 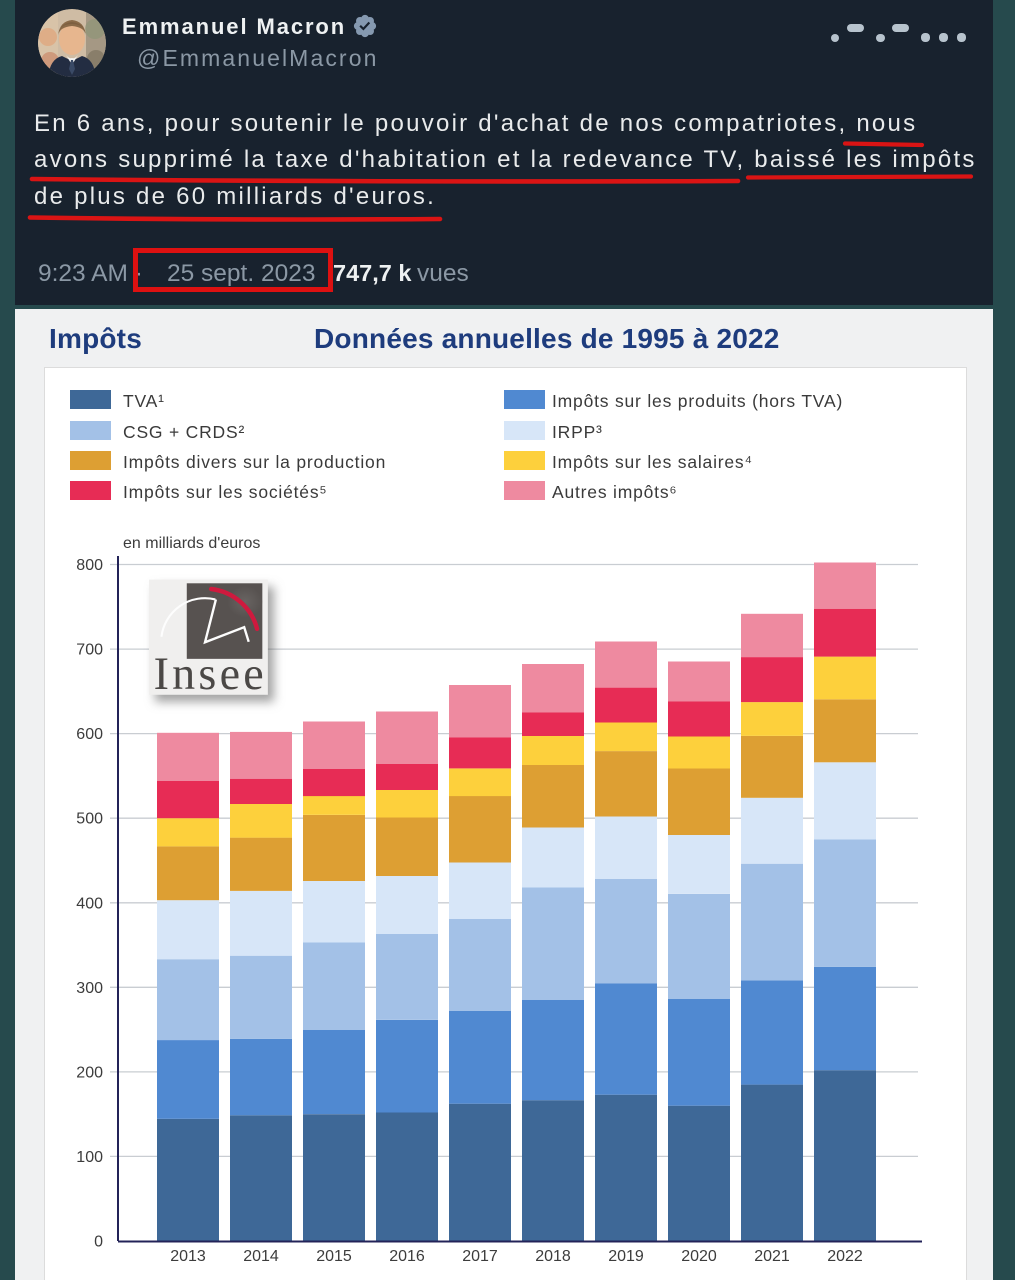 What do you see at coordinates (89, 1157) in the screenshot?
I see `svg-text: 100` at bounding box center [89, 1157].